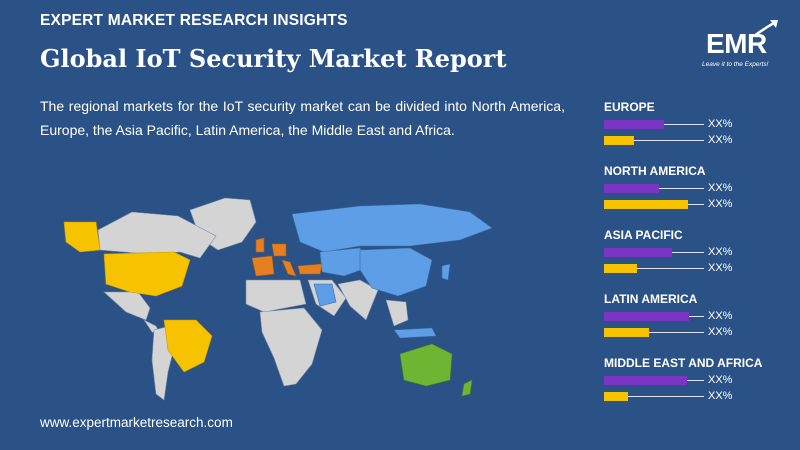 The height and width of the screenshot is (450, 800). What do you see at coordinates (276, 296) in the screenshot?
I see `north-africa-shape` at bounding box center [276, 296].